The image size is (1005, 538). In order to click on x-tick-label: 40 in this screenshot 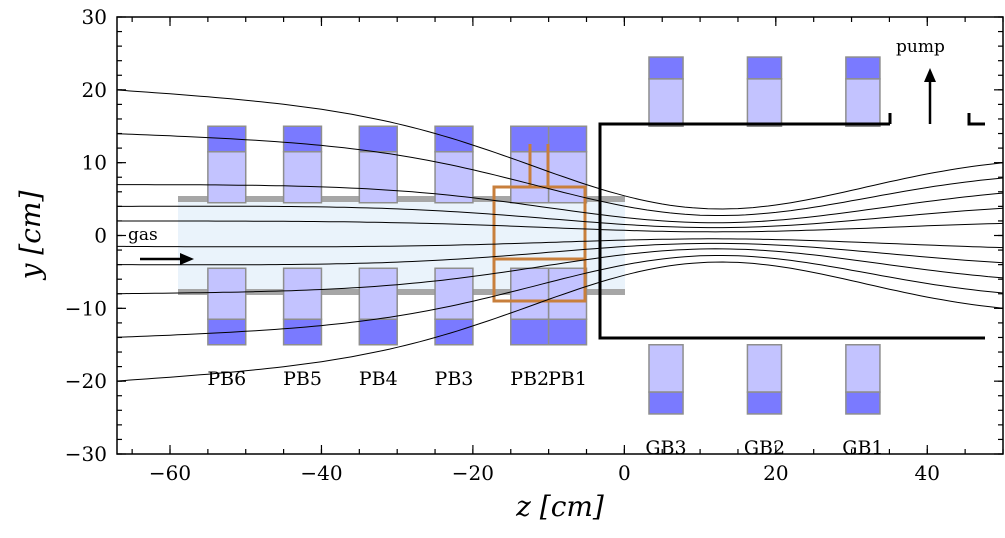, I will do `click(927, 473)`.